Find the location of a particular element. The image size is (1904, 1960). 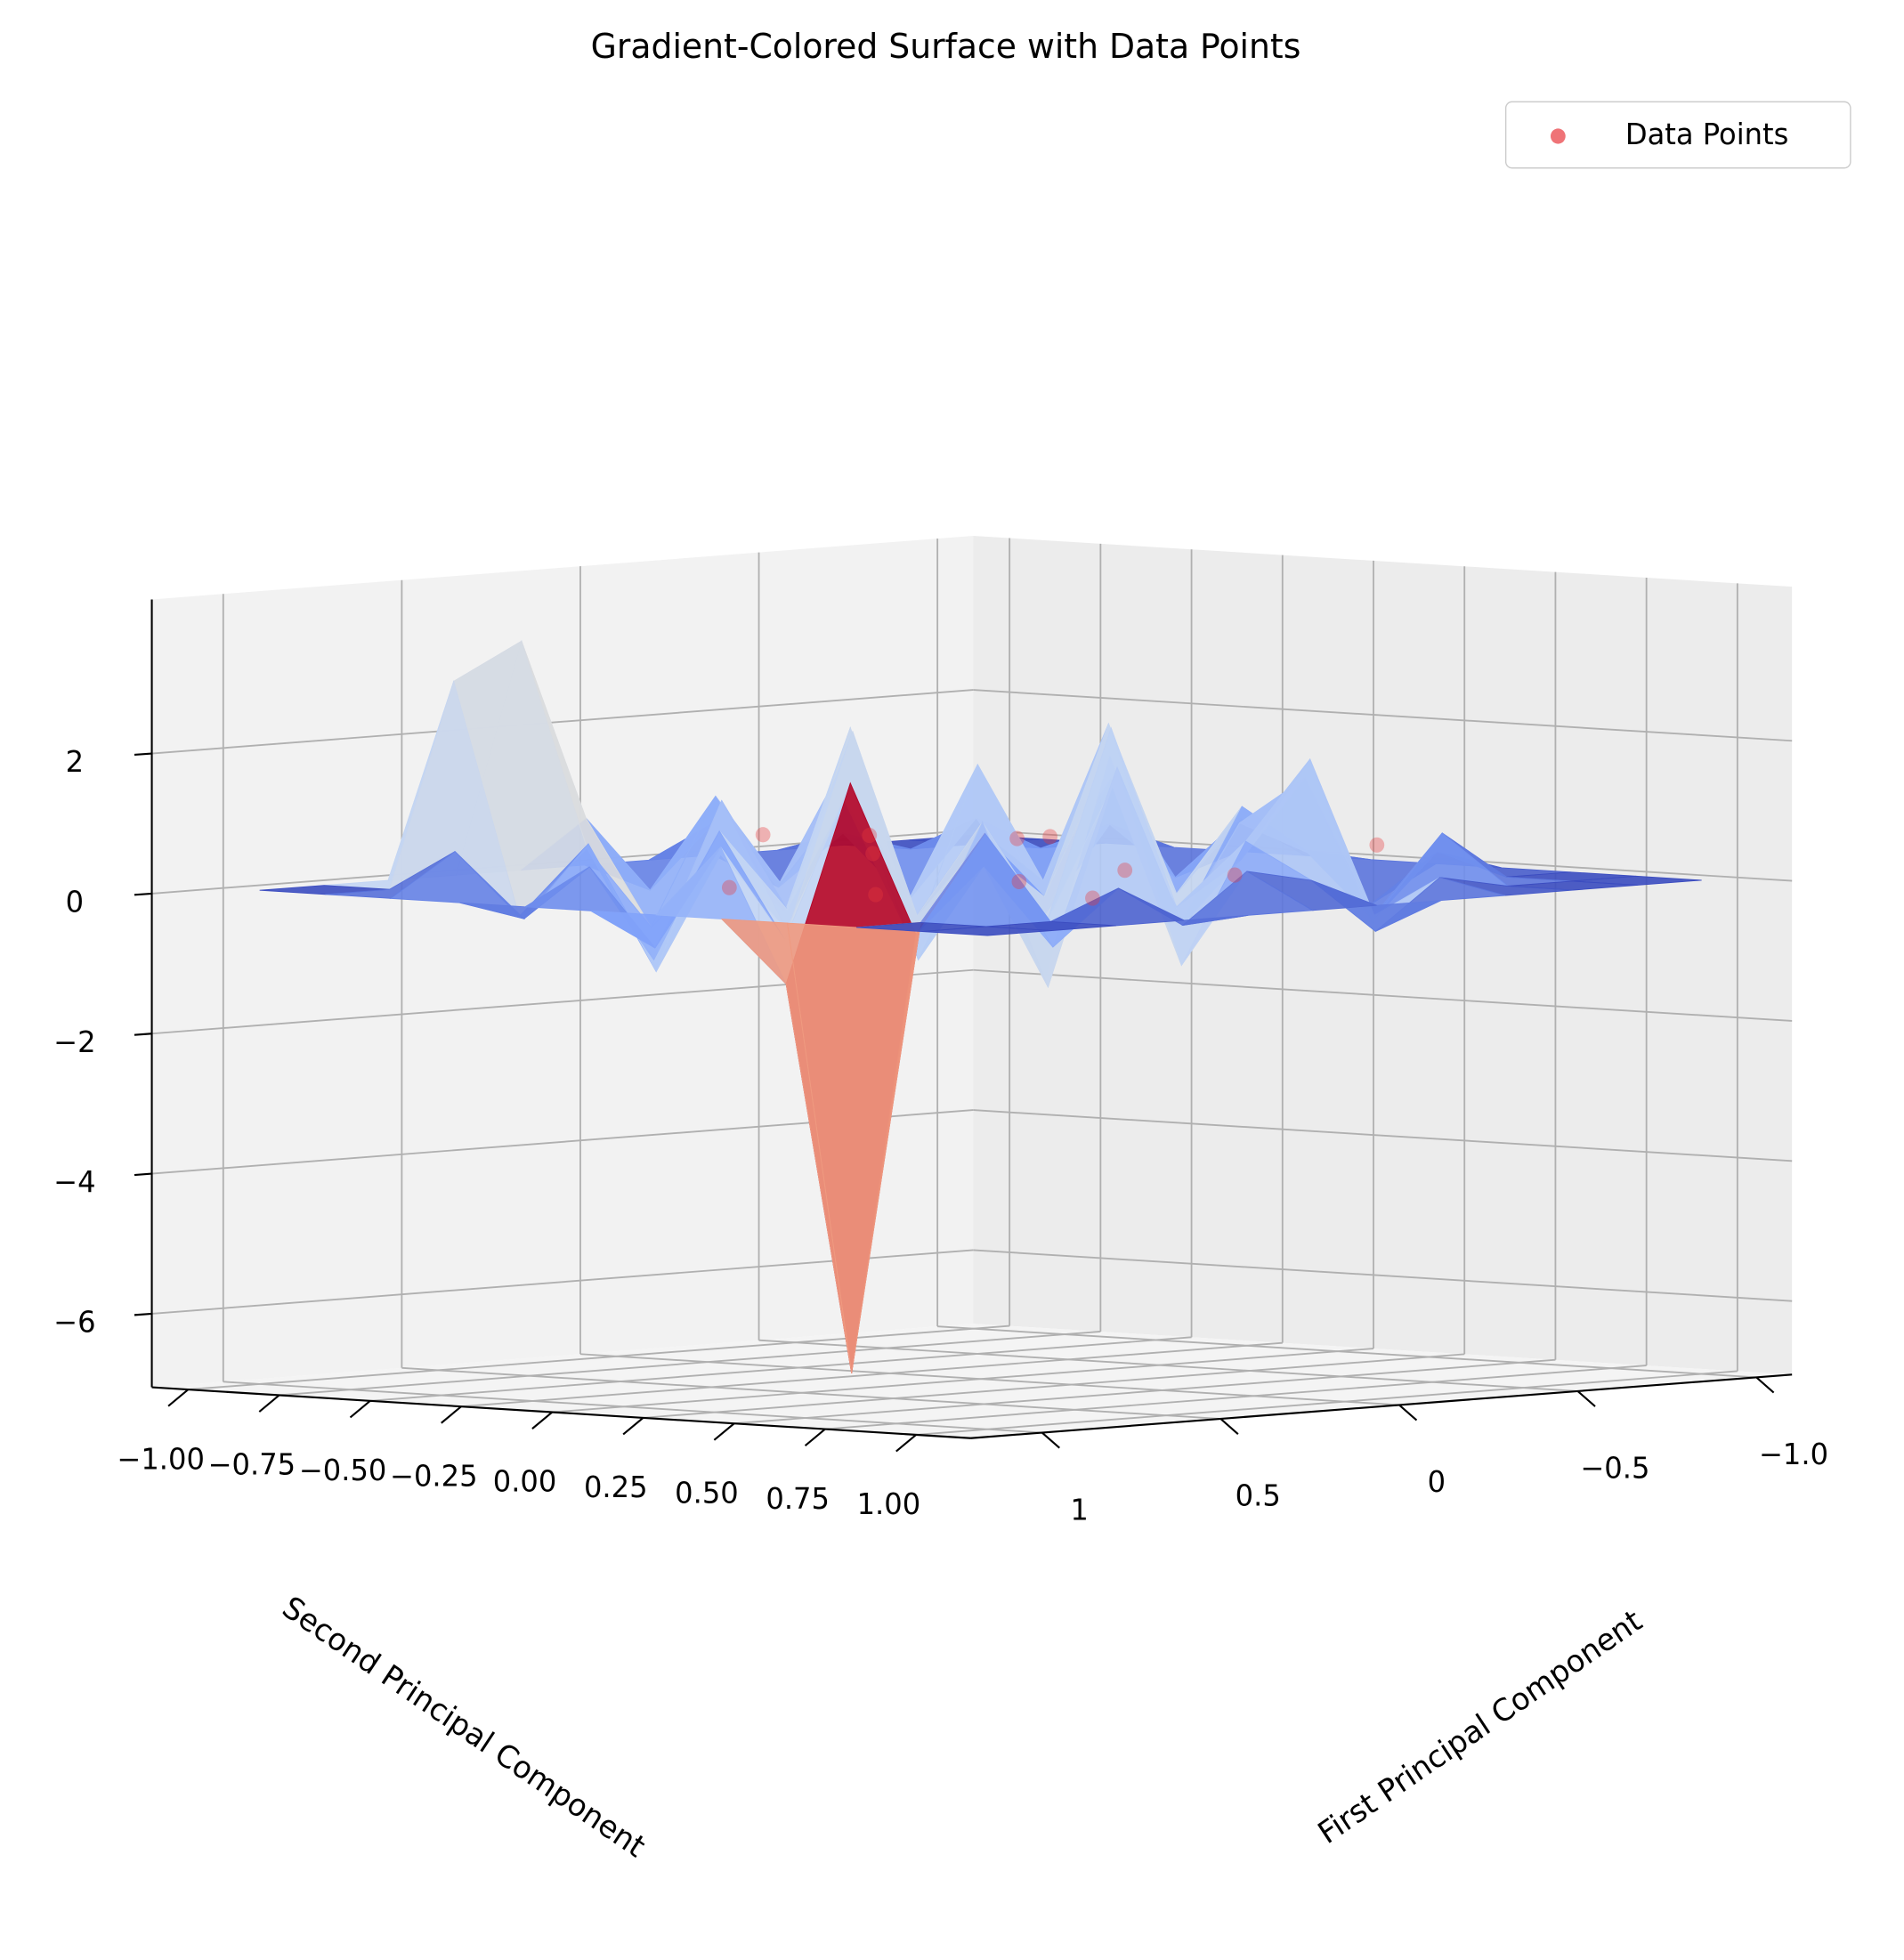

y-tick-label: 1.00 is located at coordinates (889, 1504).